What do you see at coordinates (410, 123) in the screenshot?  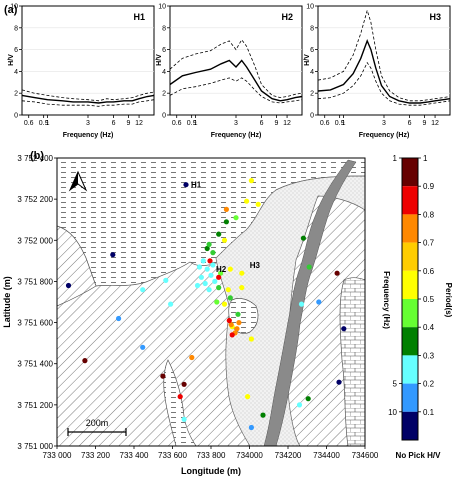 I see `hv-x-tick-label: 6` at bounding box center [410, 123].